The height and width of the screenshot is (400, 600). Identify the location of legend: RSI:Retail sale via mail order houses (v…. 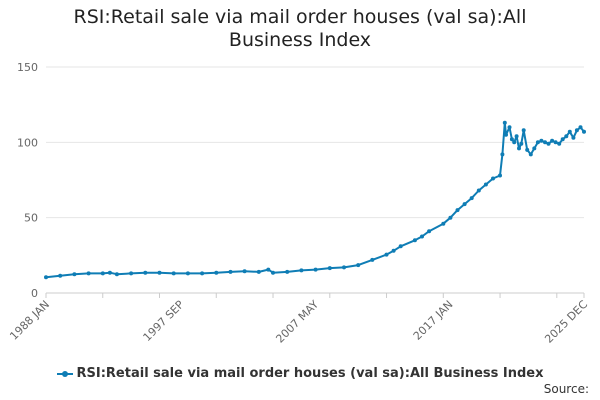
(300, 373).